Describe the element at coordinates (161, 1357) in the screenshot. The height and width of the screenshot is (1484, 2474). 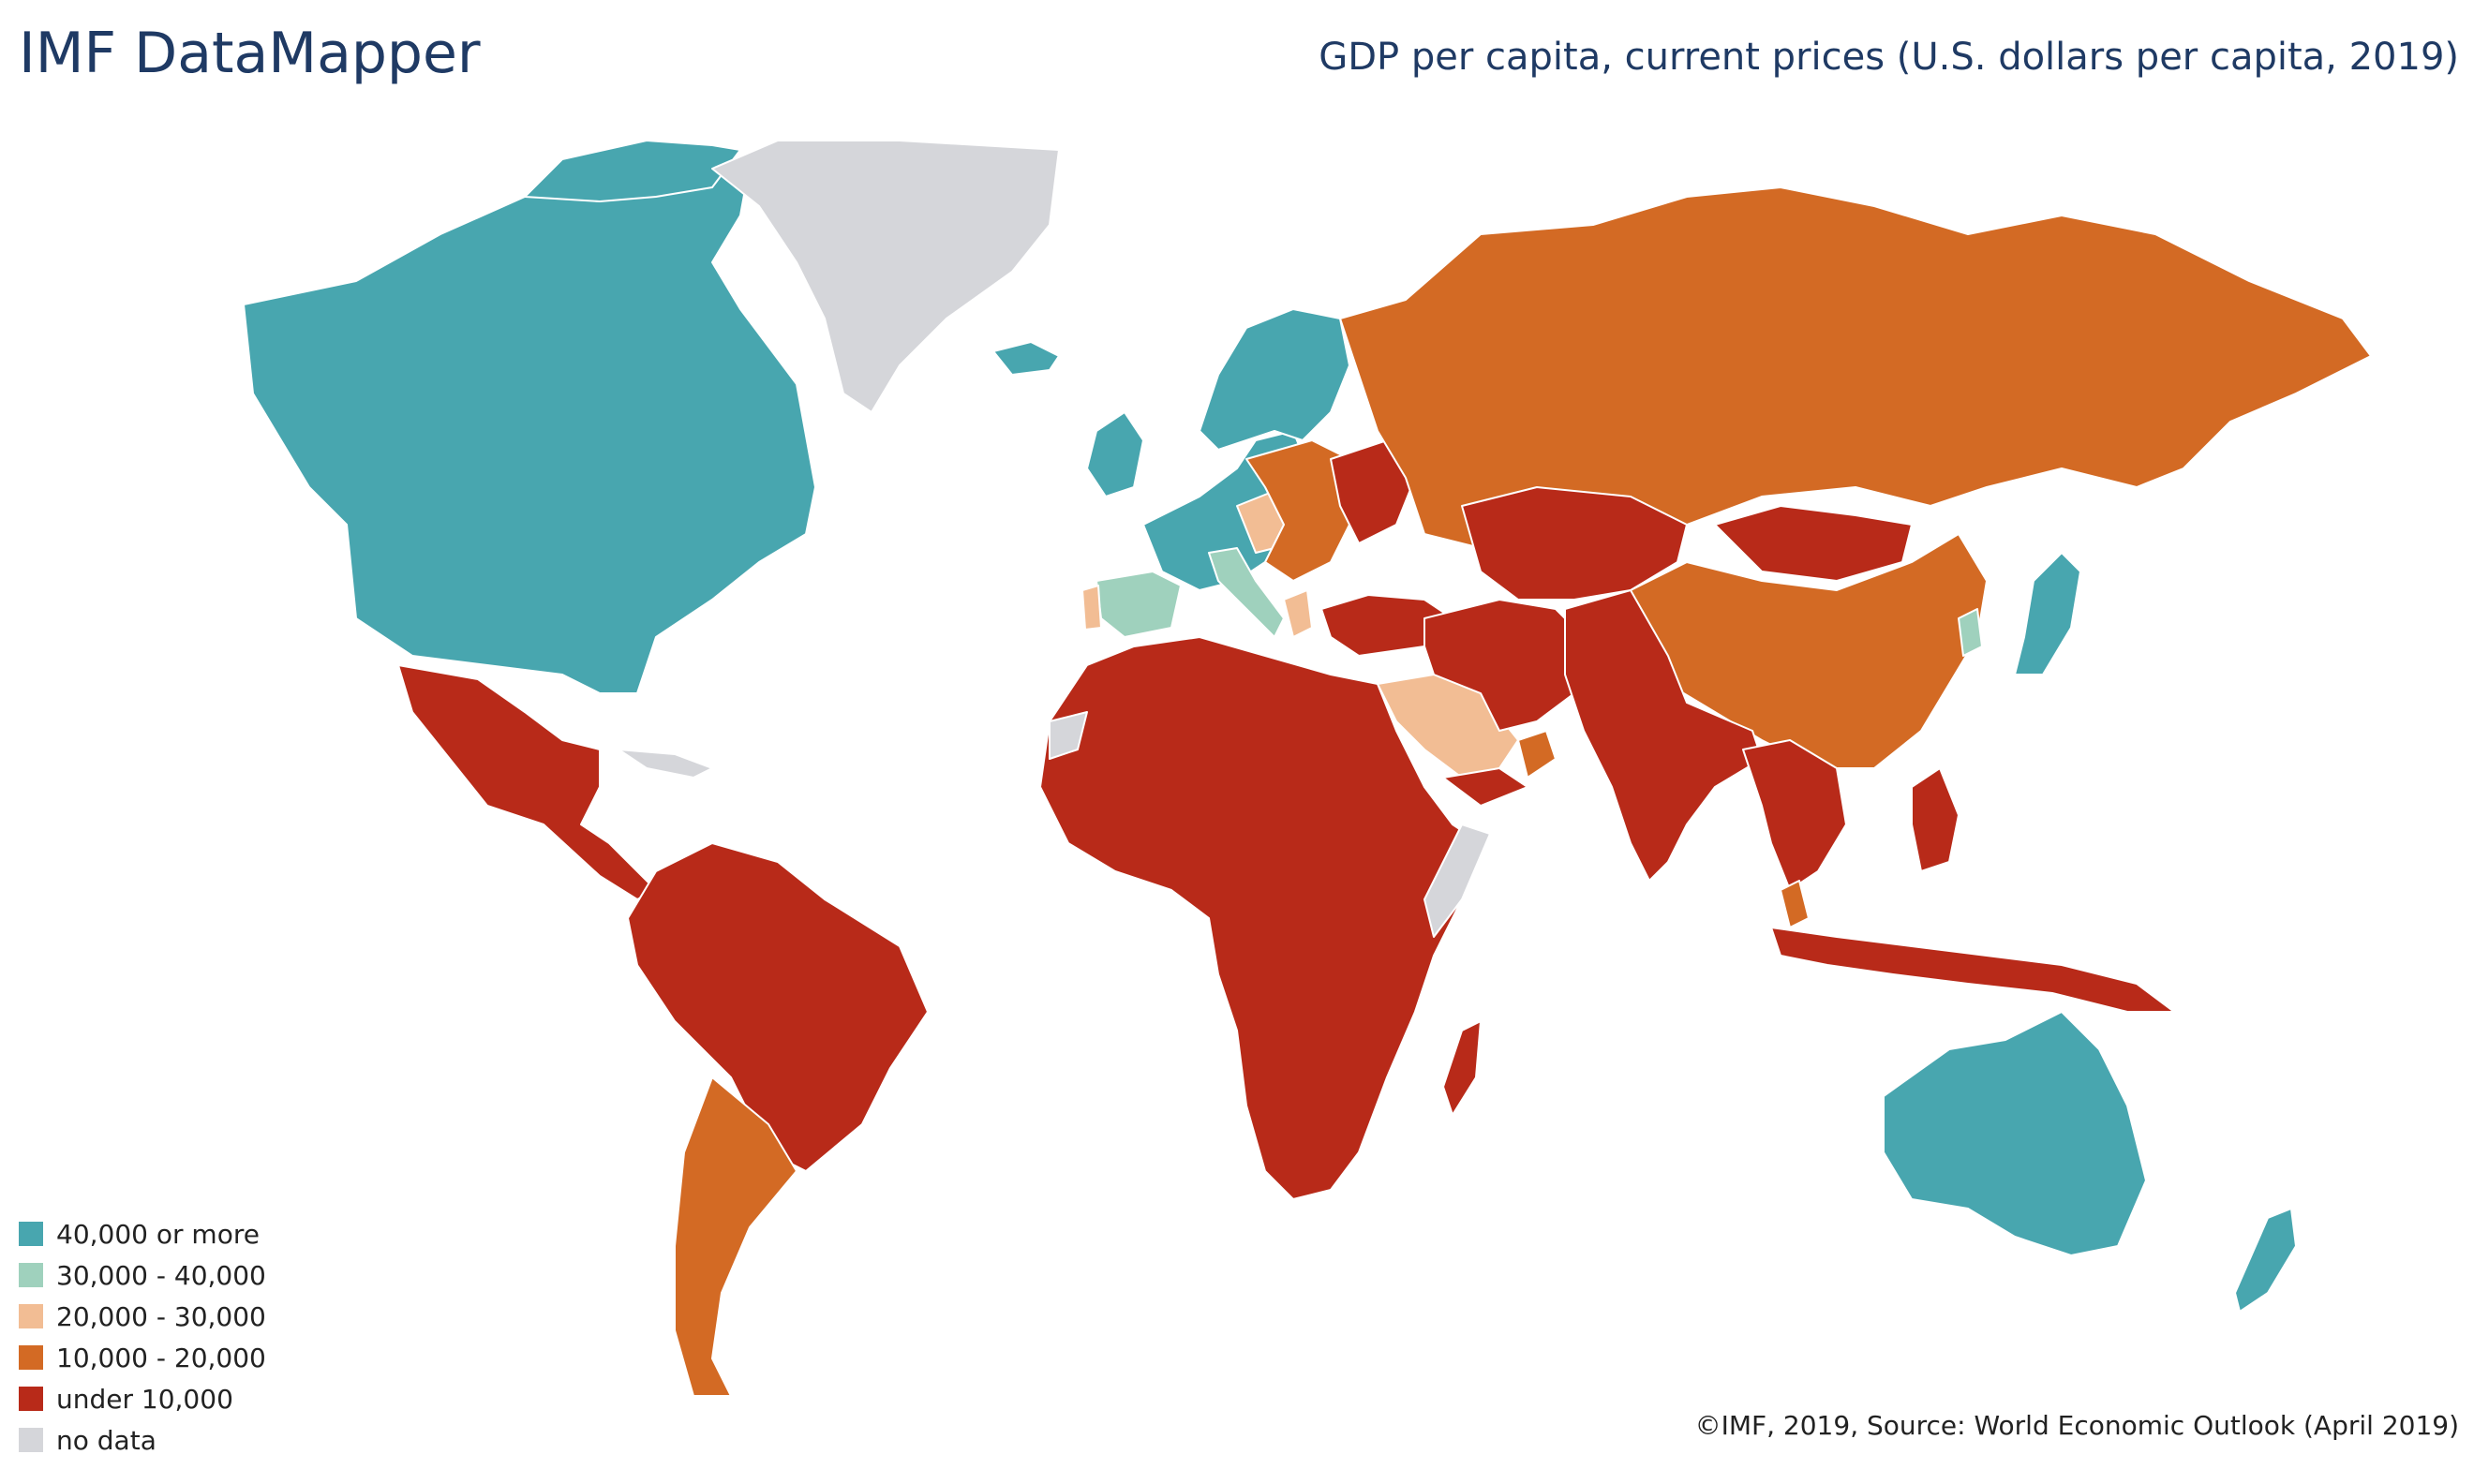
I see `legend-label: 10,000 - 20,000` at that location.